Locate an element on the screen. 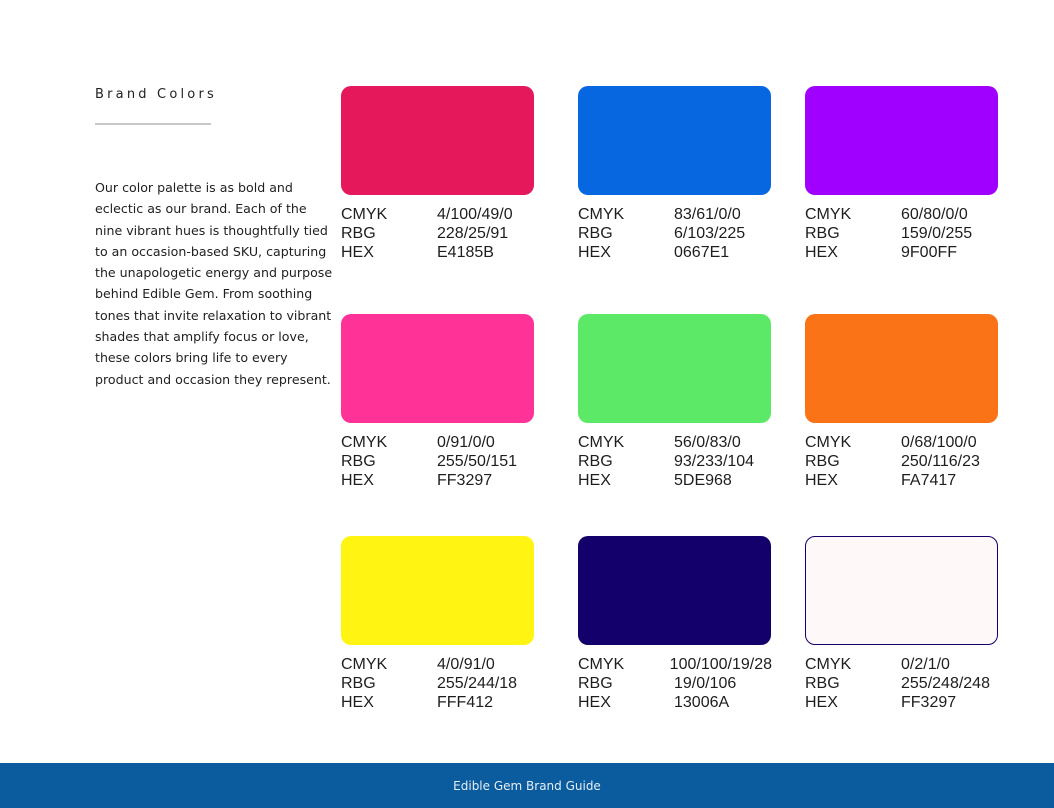 The width and height of the screenshot is (1054, 808). hex-value: 9F00FF is located at coordinates (929, 252).